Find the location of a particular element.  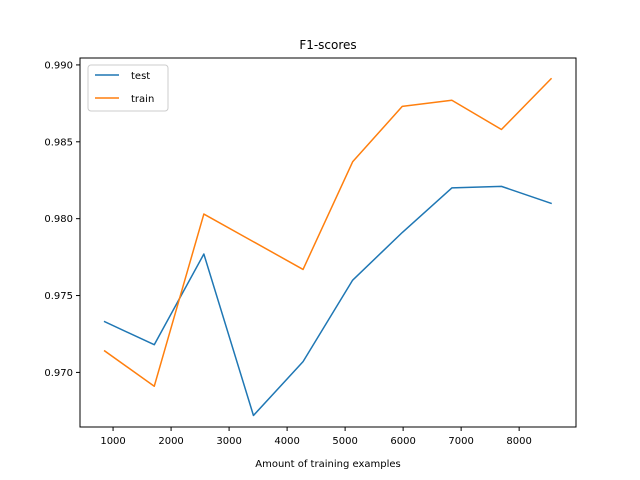

y-tick-label-3: 0.985 is located at coordinates (58, 142).